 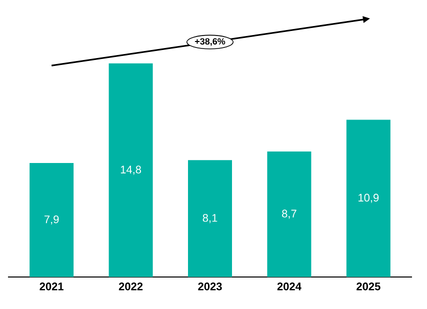 I want to click on data-label: 14,8, so click(x=131, y=170).